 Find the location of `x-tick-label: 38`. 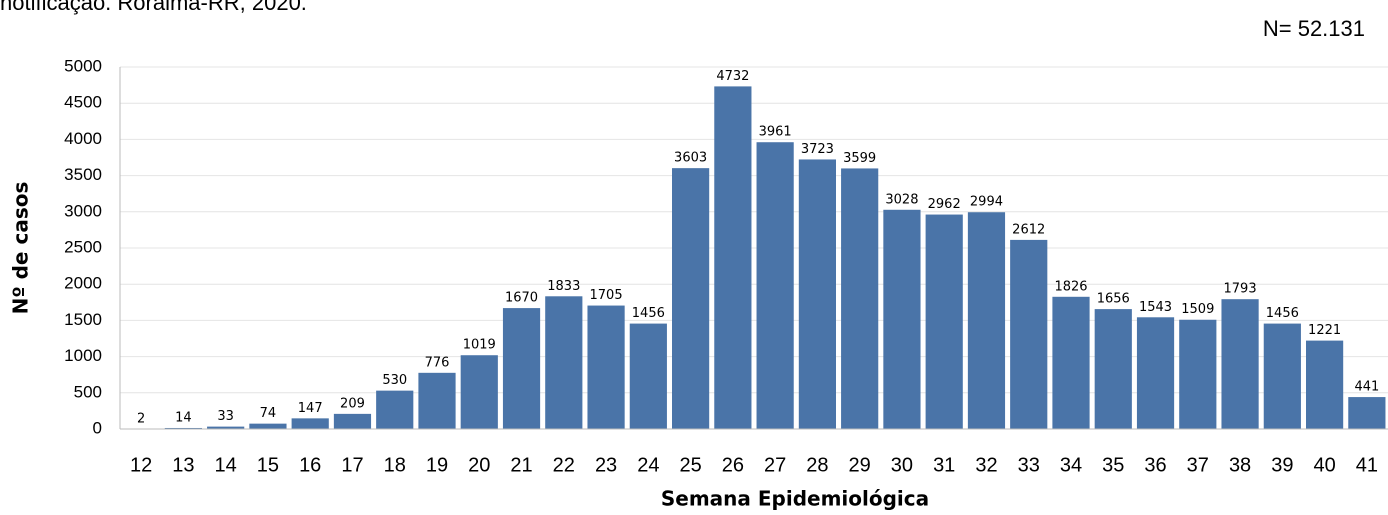

x-tick-label: 38 is located at coordinates (1240, 465).